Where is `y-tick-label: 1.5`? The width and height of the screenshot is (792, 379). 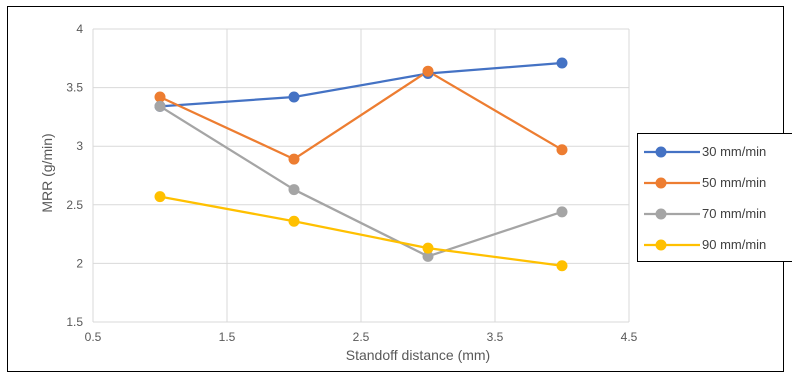
y-tick-label: 1.5 is located at coordinates (74, 322).